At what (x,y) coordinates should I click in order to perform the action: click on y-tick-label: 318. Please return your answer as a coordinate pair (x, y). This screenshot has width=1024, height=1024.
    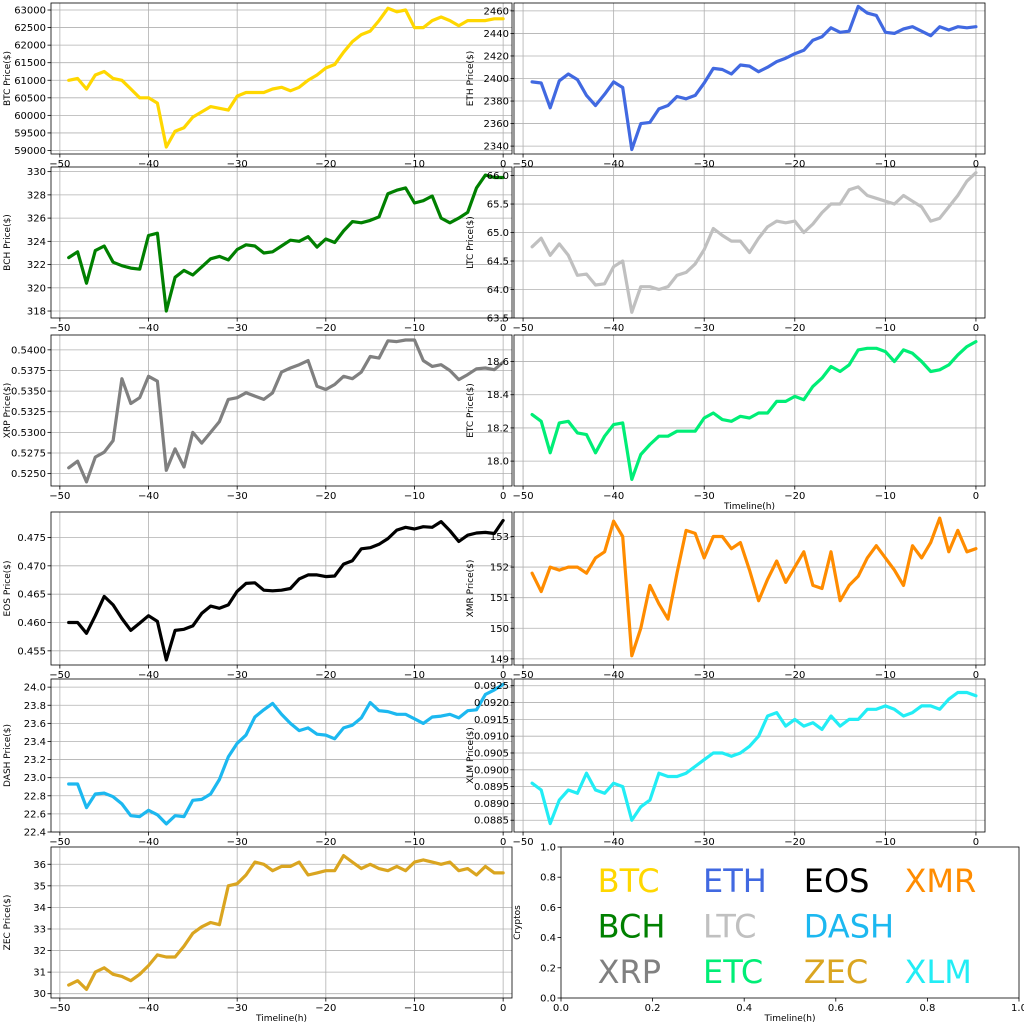
    Looking at the image, I should click on (36, 312).